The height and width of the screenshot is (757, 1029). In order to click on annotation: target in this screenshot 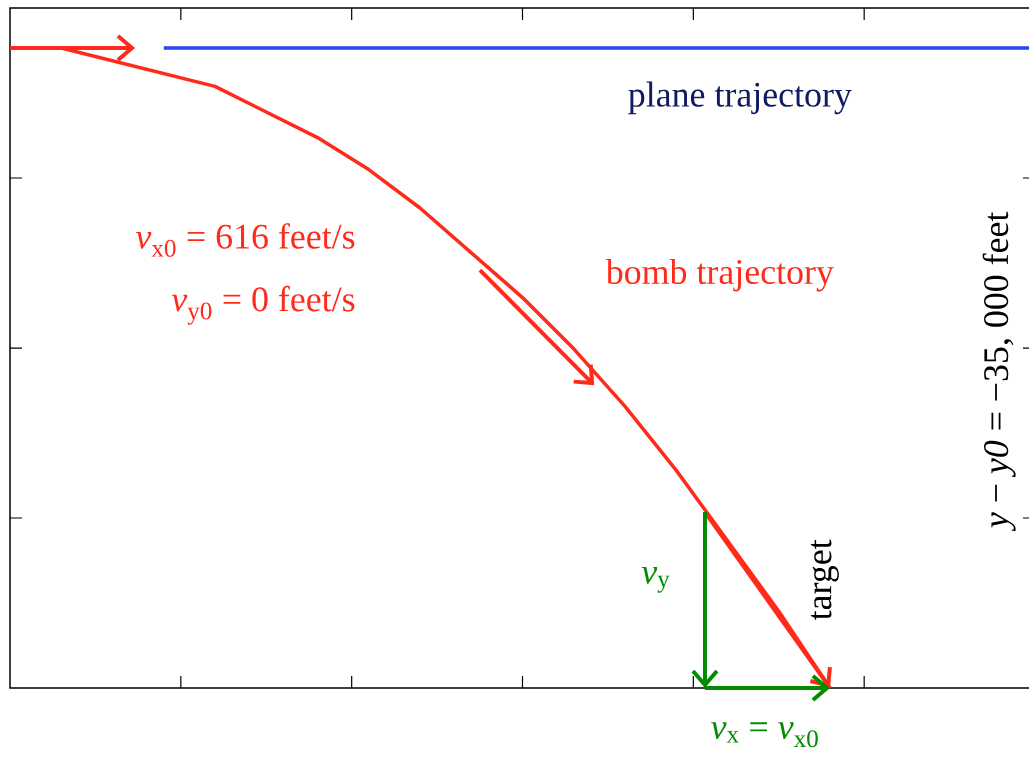, I will do `click(824, 579)`.